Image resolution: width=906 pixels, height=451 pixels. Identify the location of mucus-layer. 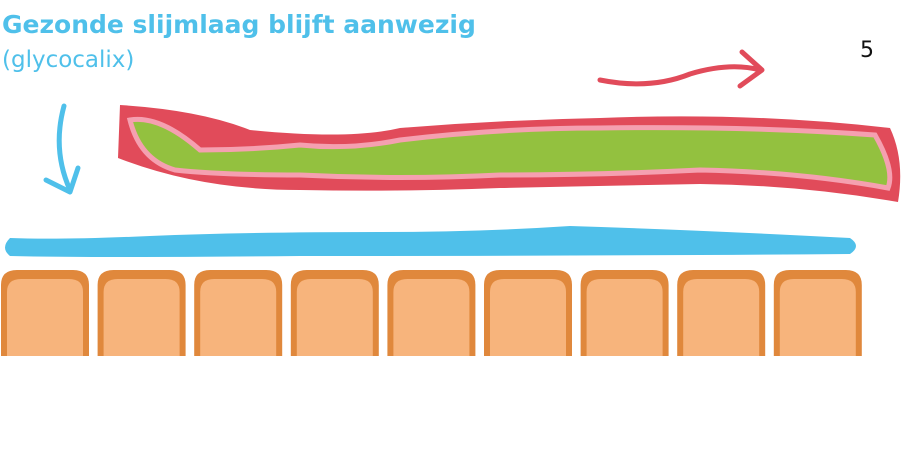
(430, 241).